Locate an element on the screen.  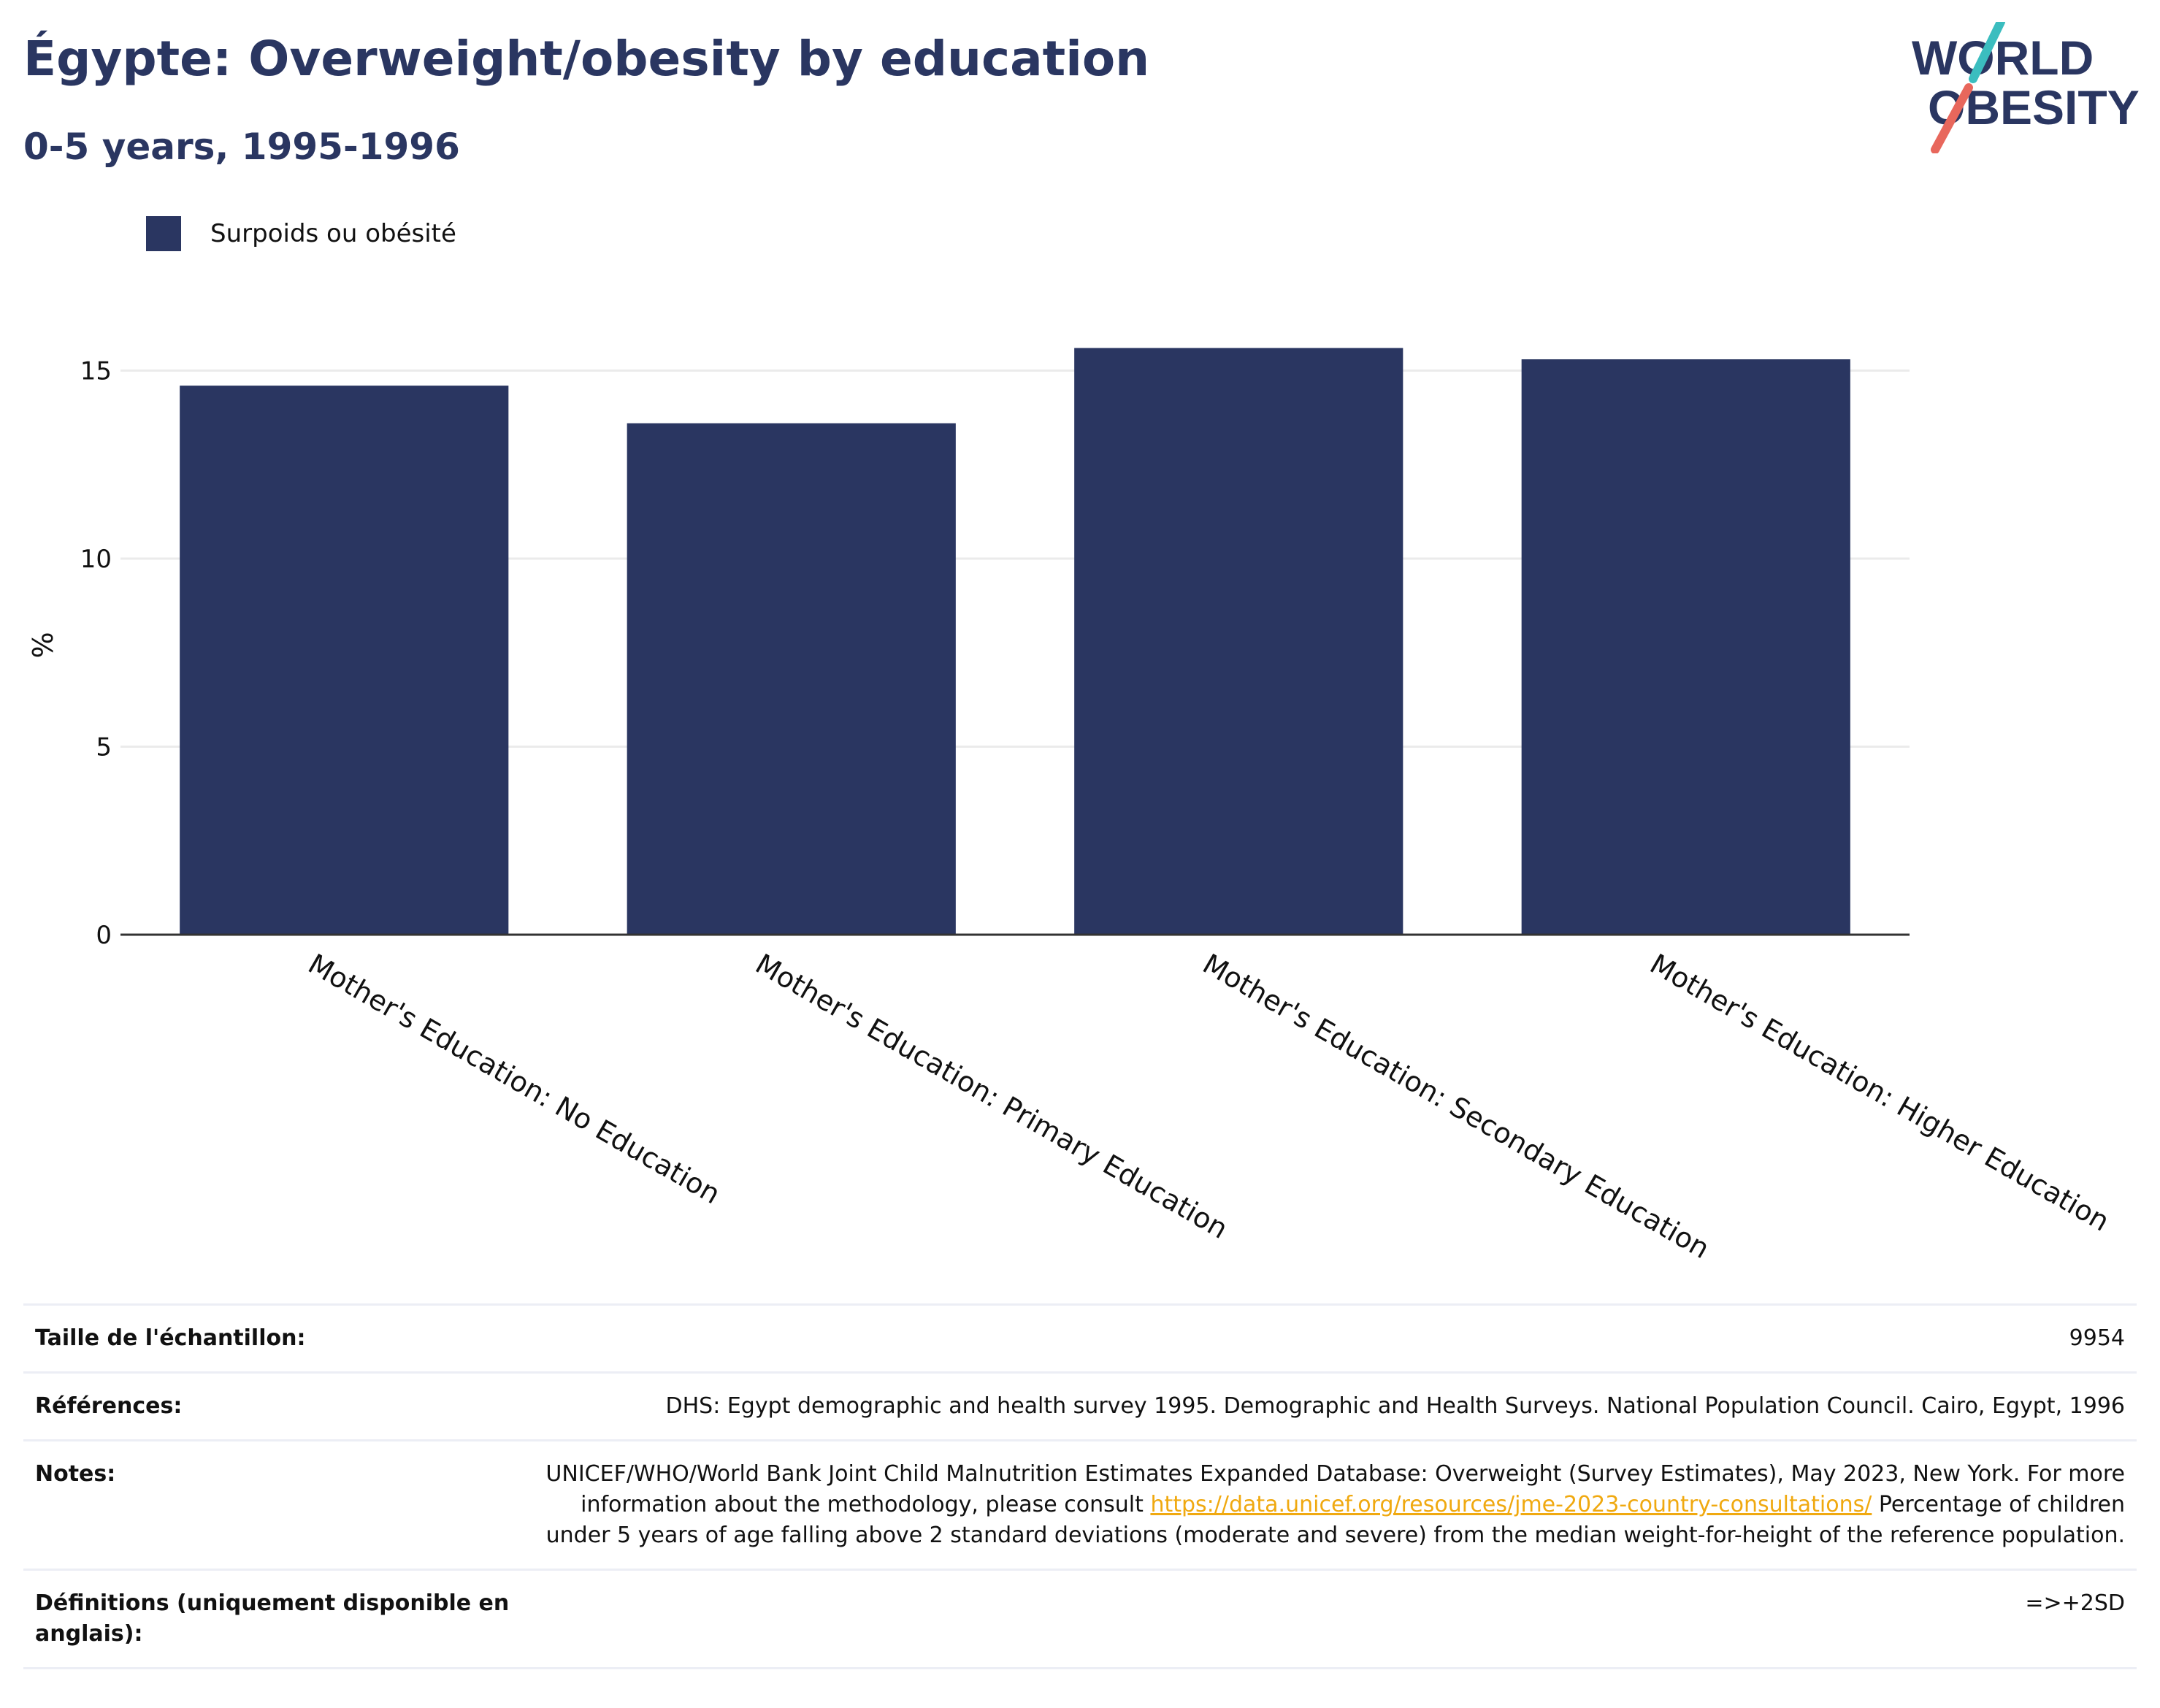
x-tick-label: Mother's Education: Secondary Education is located at coordinates (1456, 1106).